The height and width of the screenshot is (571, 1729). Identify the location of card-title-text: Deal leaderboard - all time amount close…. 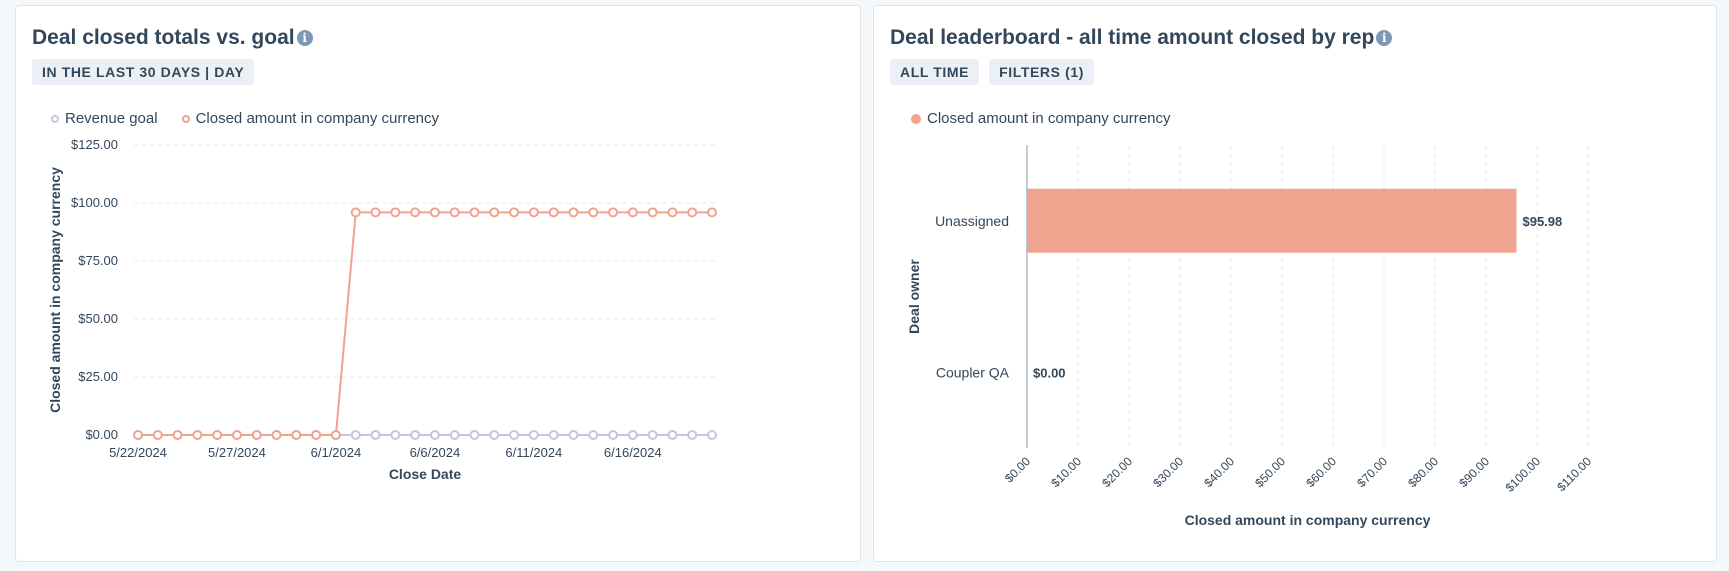
(1132, 37).